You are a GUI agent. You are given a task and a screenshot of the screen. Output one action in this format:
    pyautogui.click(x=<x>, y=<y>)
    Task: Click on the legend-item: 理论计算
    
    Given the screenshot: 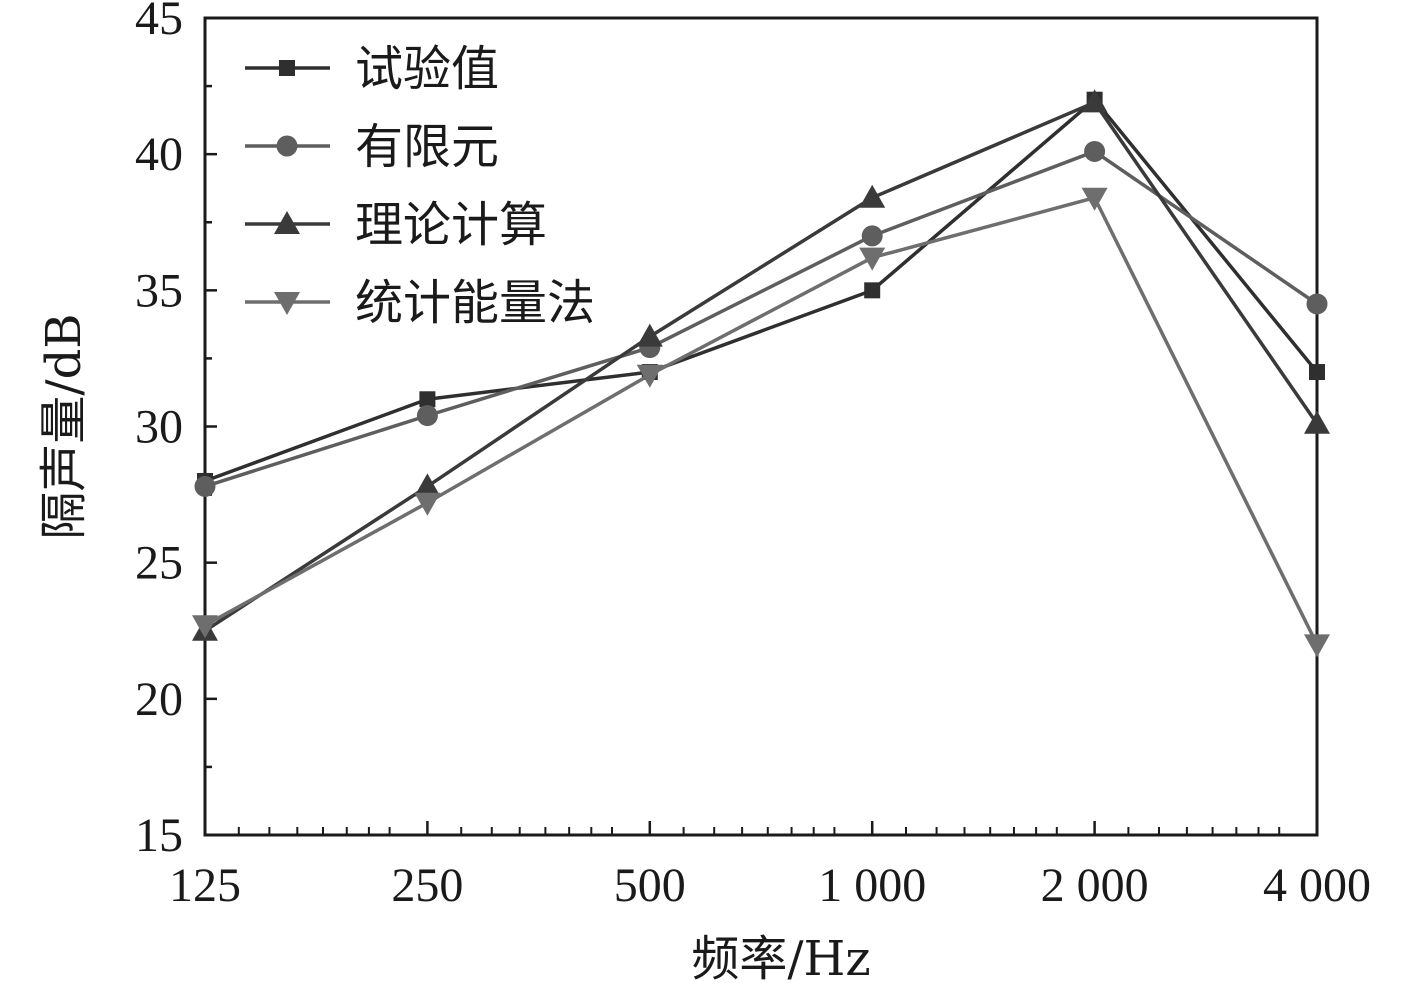 What is the action you would take?
    pyautogui.click(x=396, y=225)
    